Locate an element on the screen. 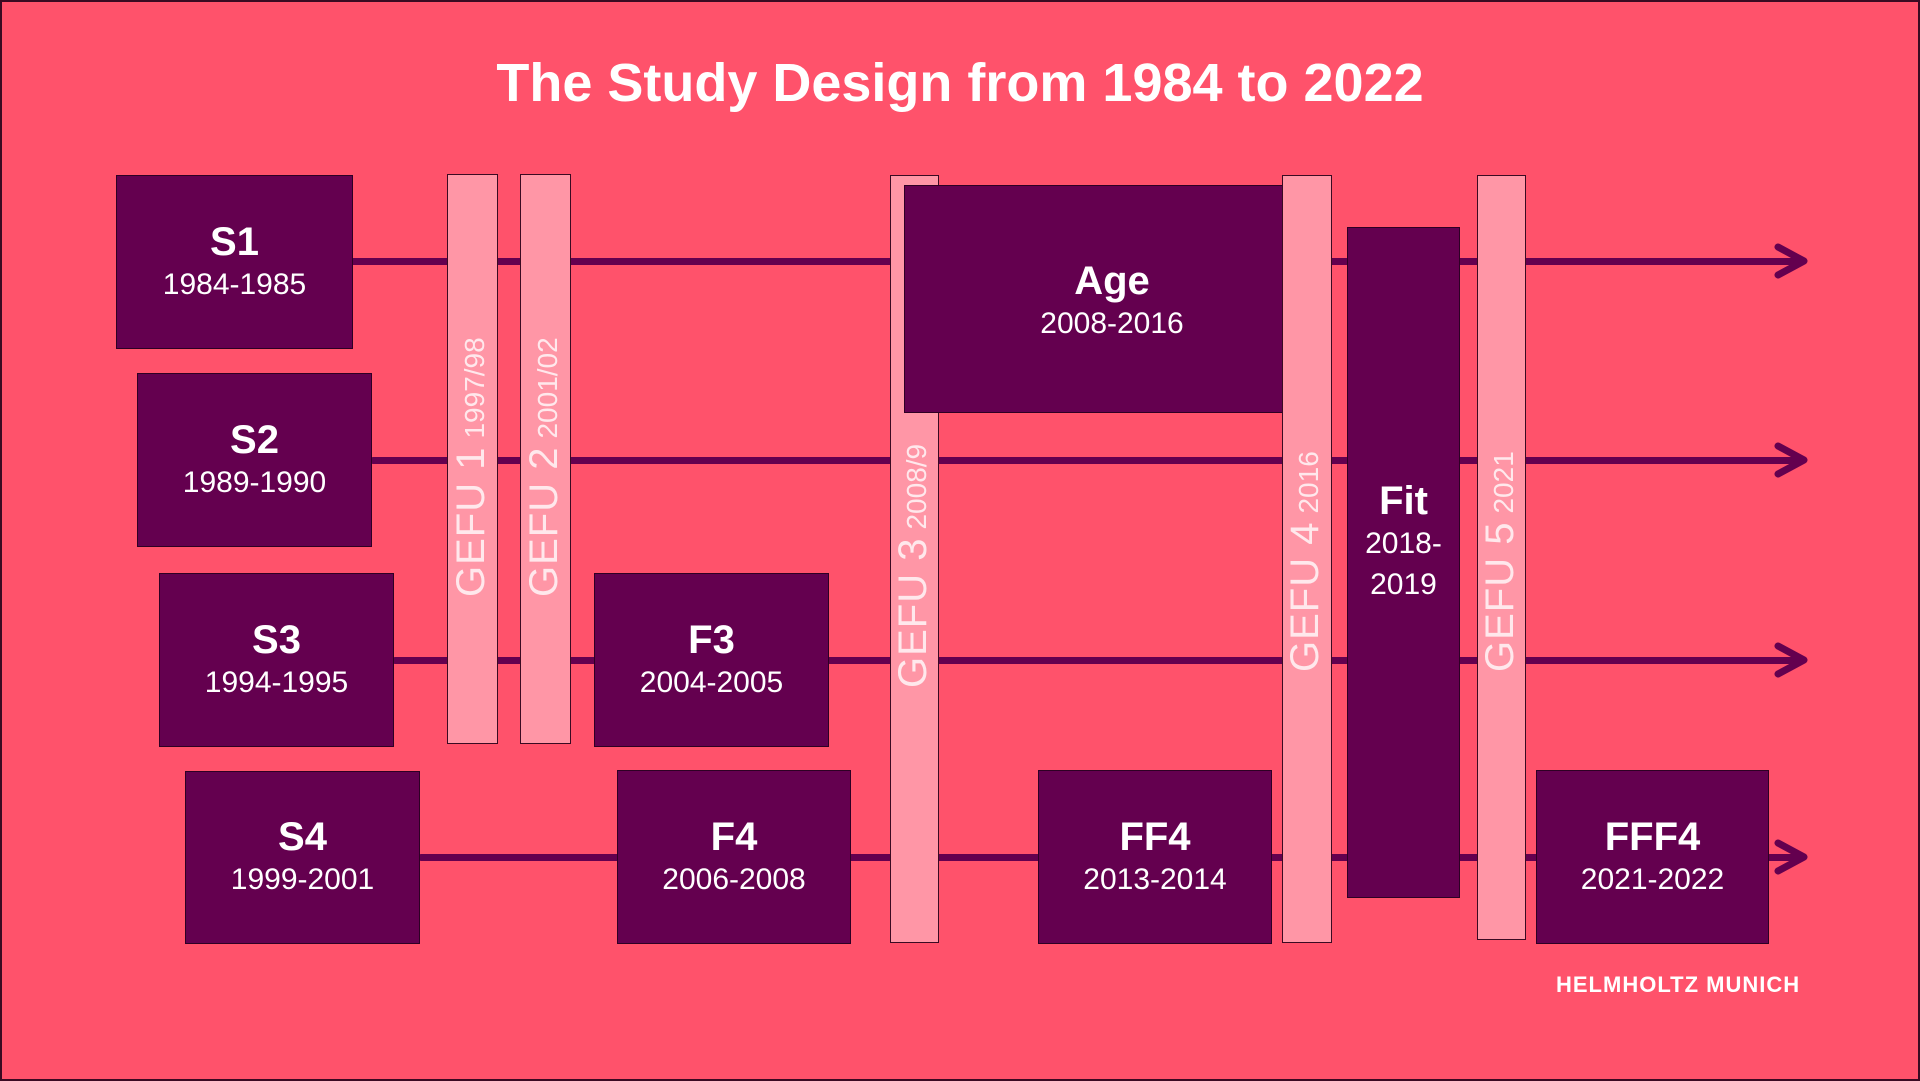 Image resolution: width=1920 pixels, height=1081 pixels. survey-box-s1: S1 1984-1985 is located at coordinates (234, 262).